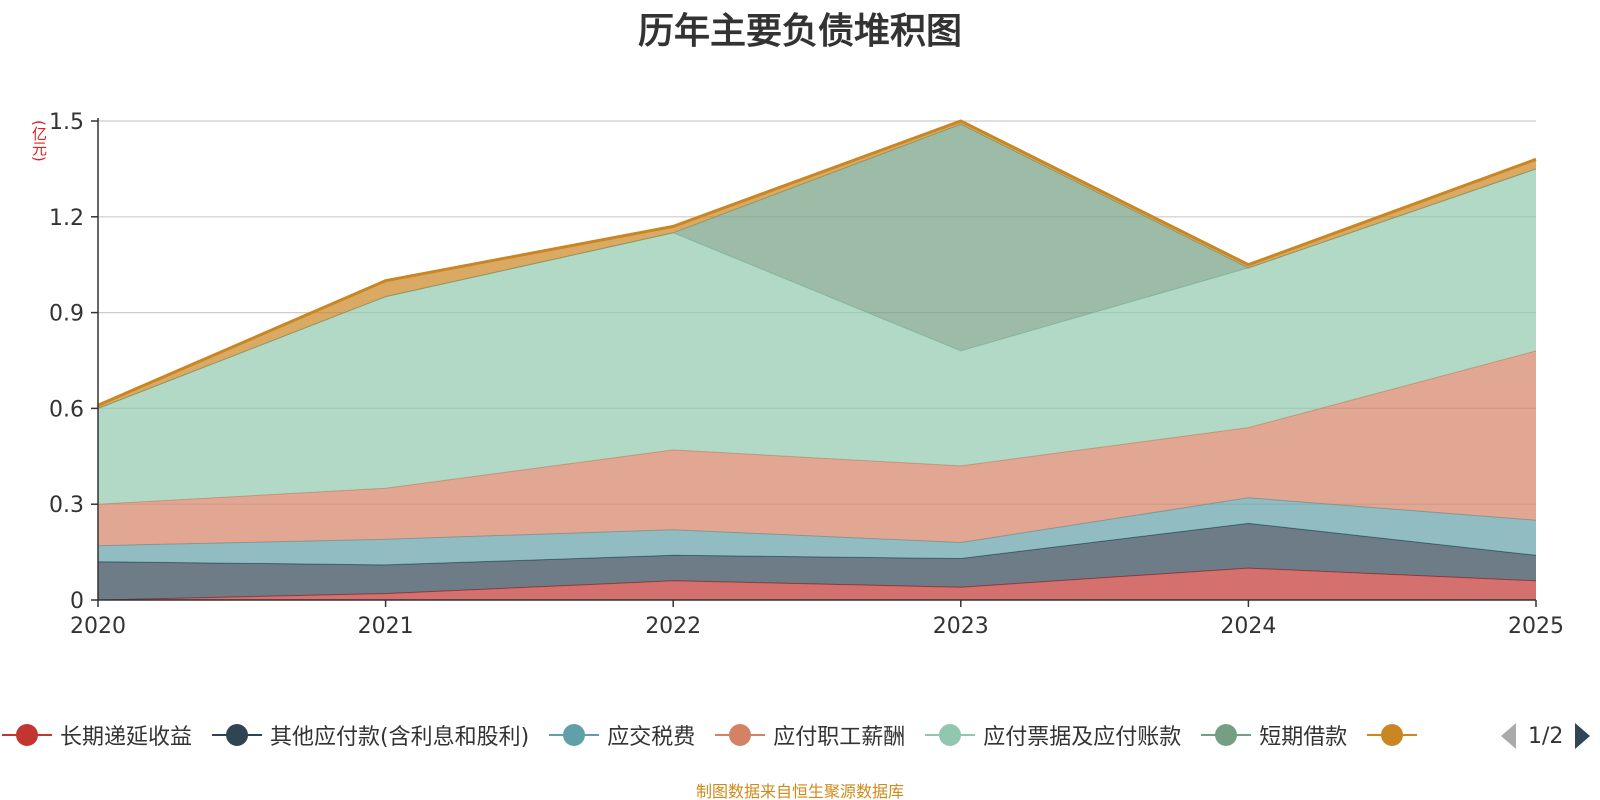  Describe the element at coordinates (1546, 736) in the screenshot. I see `legend-page-indicator: 1/2` at that location.